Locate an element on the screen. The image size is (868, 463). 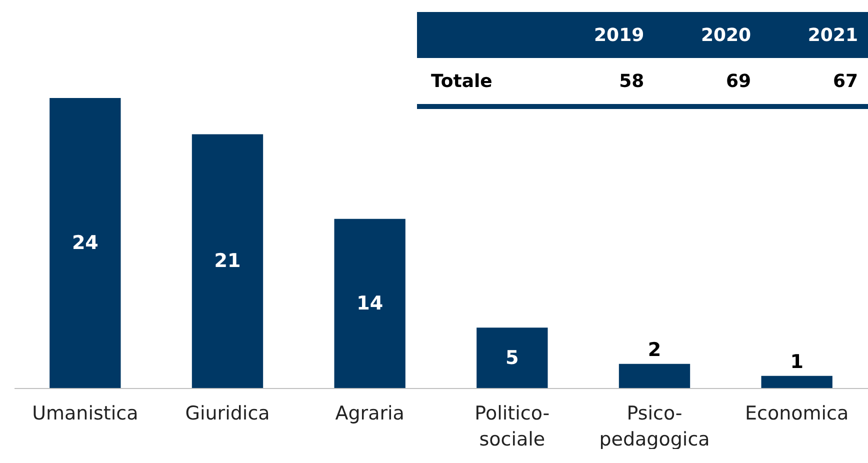
text: 67 is located at coordinates (845, 81).